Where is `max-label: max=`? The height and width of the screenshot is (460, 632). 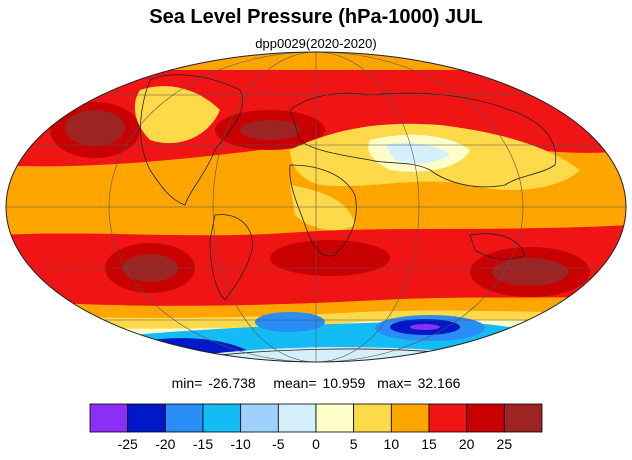
max-label: max= is located at coordinates (394, 383).